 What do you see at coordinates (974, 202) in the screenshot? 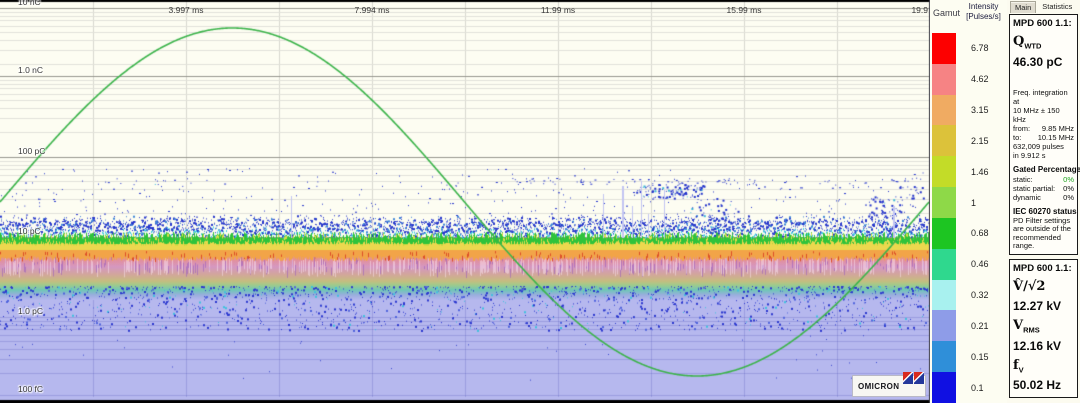
I see `gamut-value-label: 1` at bounding box center [974, 202].